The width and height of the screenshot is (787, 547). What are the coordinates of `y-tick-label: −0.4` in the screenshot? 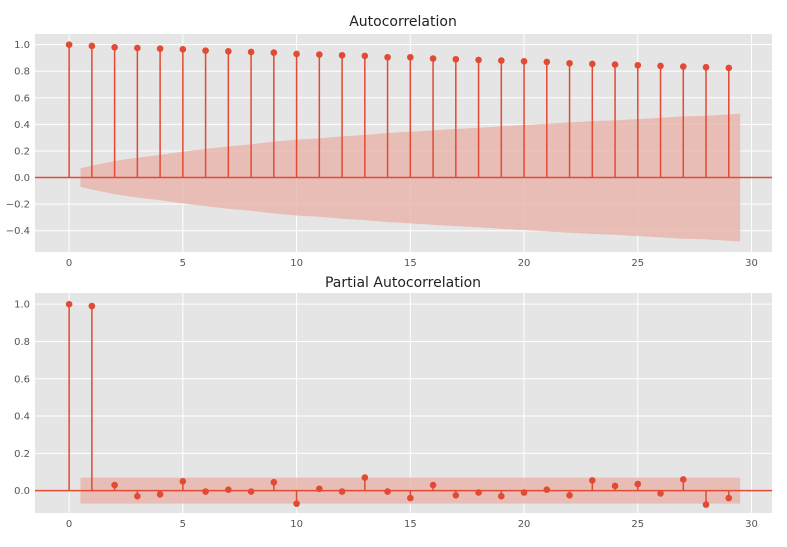 It's located at (18, 231).